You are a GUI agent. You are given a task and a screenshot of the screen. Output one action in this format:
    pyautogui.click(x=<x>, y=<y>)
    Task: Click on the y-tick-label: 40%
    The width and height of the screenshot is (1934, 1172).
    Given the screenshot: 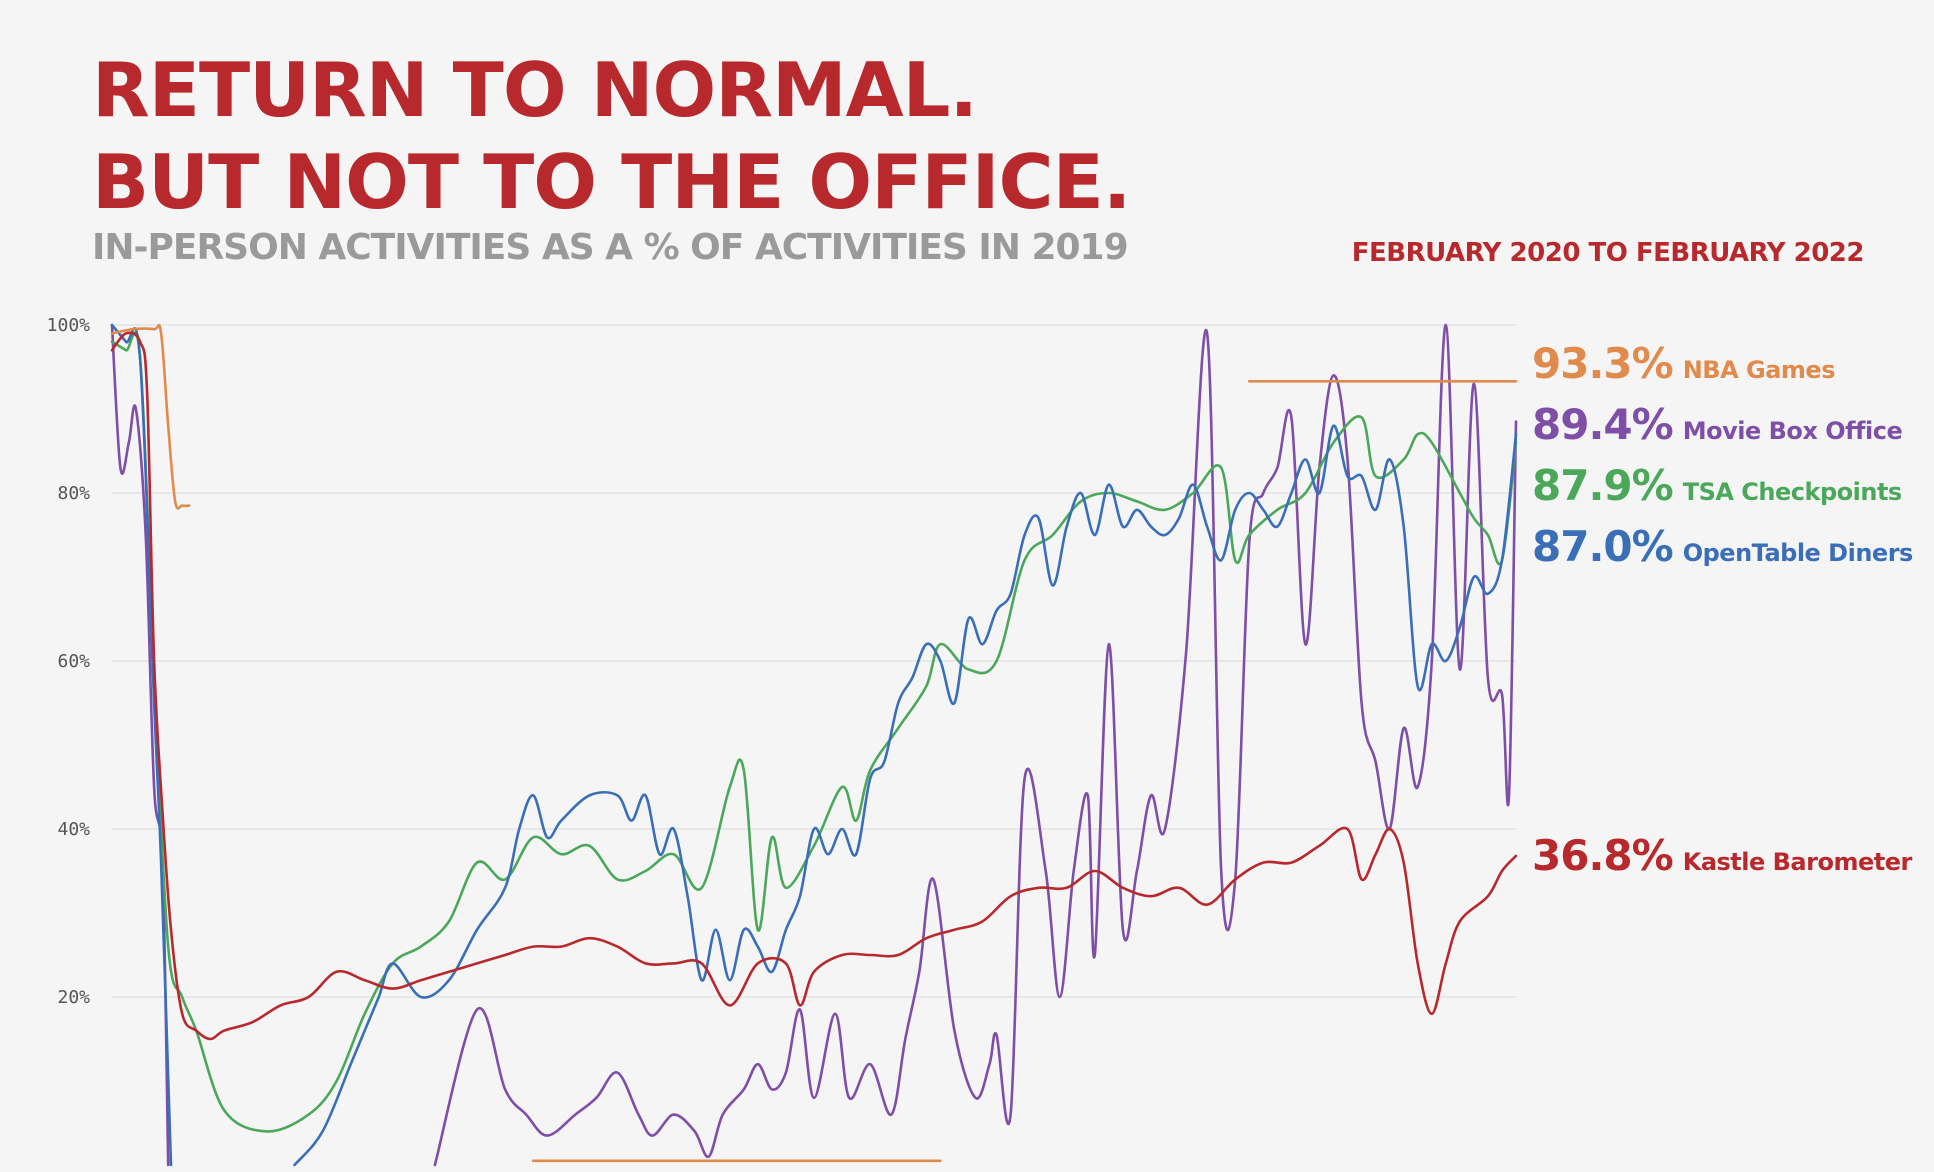 What is the action you would take?
    pyautogui.click(x=73, y=829)
    